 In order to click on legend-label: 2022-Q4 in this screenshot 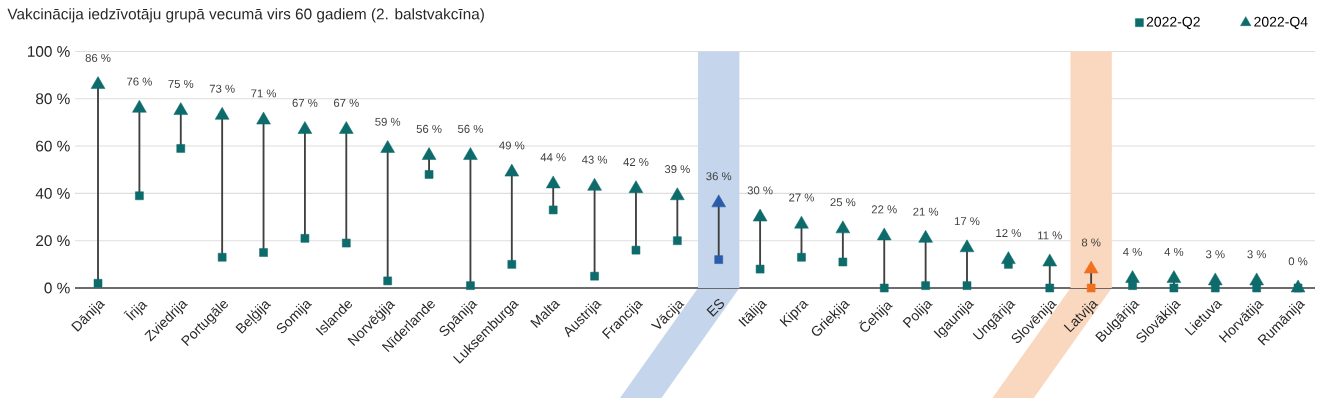, I will do `click(1281, 23)`.